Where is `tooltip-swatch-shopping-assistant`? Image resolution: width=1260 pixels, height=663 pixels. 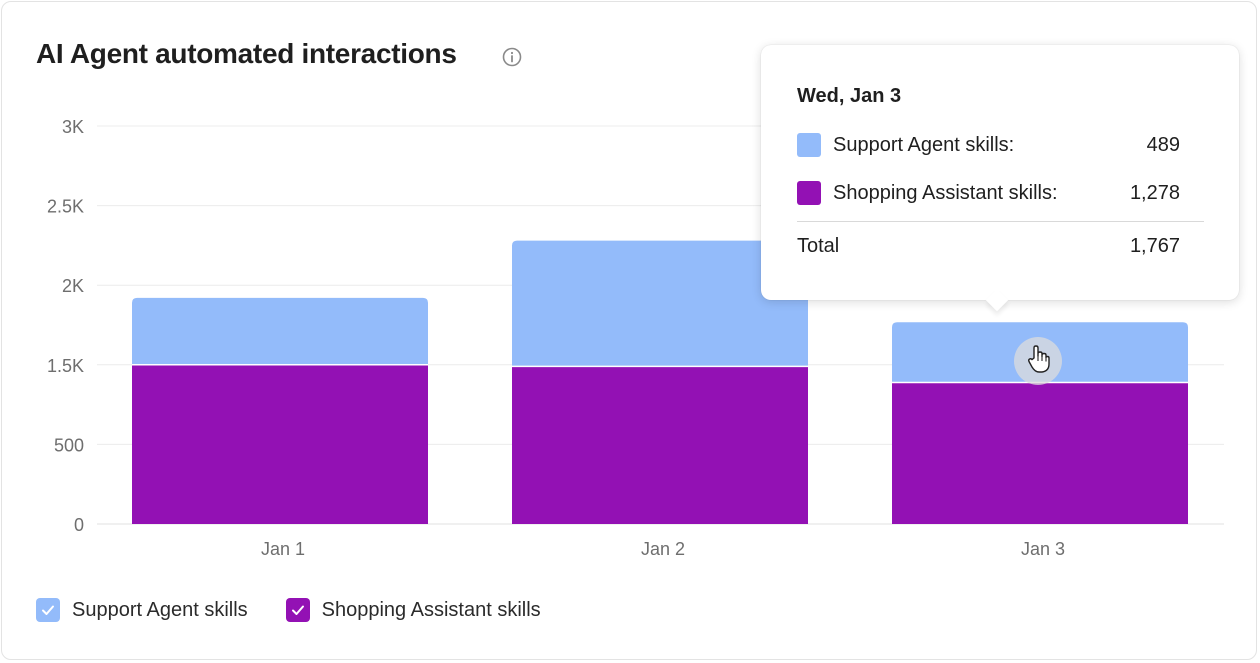 tooltip-swatch-shopping-assistant is located at coordinates (809, 193).